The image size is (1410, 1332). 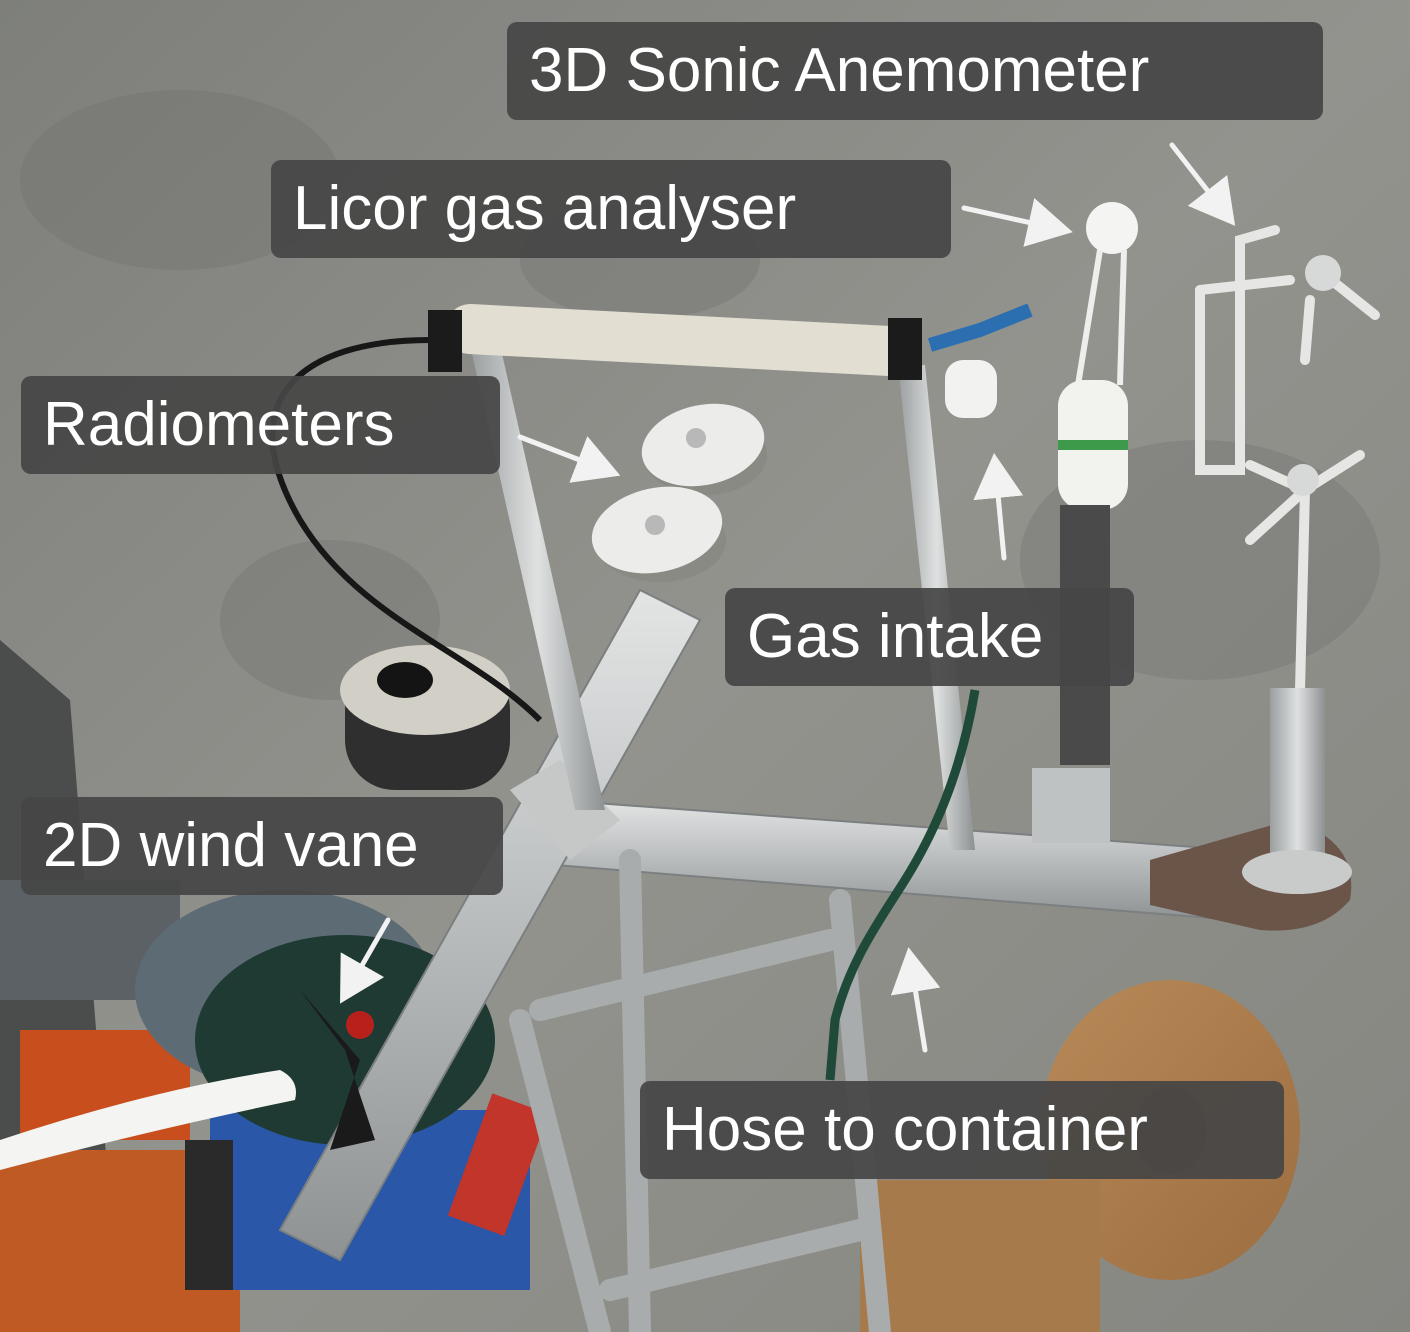 I want to click on arrow-to-hose, so click(x=915, y=1000).